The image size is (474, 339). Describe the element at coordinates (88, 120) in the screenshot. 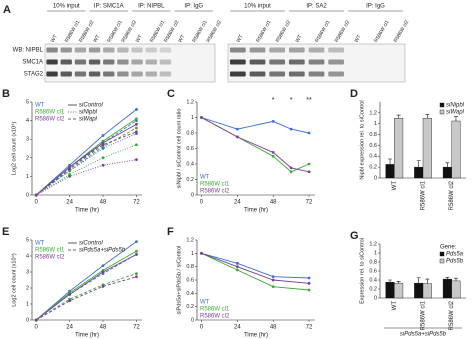

I see `legend-label: siWapl` at that location.